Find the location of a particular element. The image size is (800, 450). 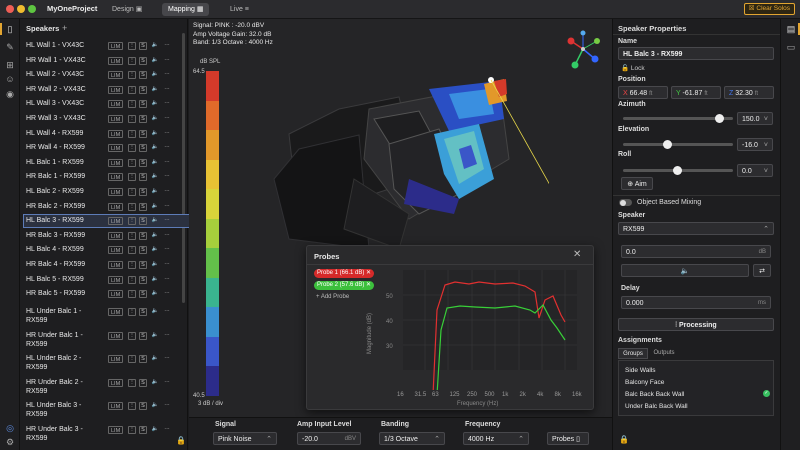

add-probe-button: + Add Probe is located at coordinates (333, 297).